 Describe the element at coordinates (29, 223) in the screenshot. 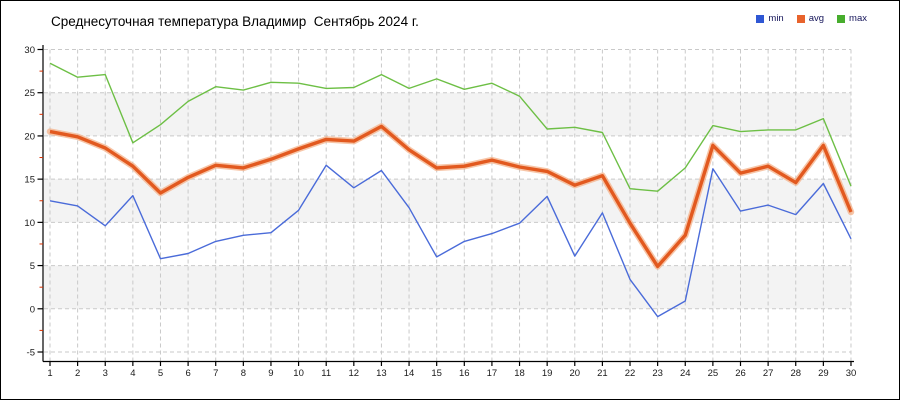

I see `y-tick-label: 10` at that location.